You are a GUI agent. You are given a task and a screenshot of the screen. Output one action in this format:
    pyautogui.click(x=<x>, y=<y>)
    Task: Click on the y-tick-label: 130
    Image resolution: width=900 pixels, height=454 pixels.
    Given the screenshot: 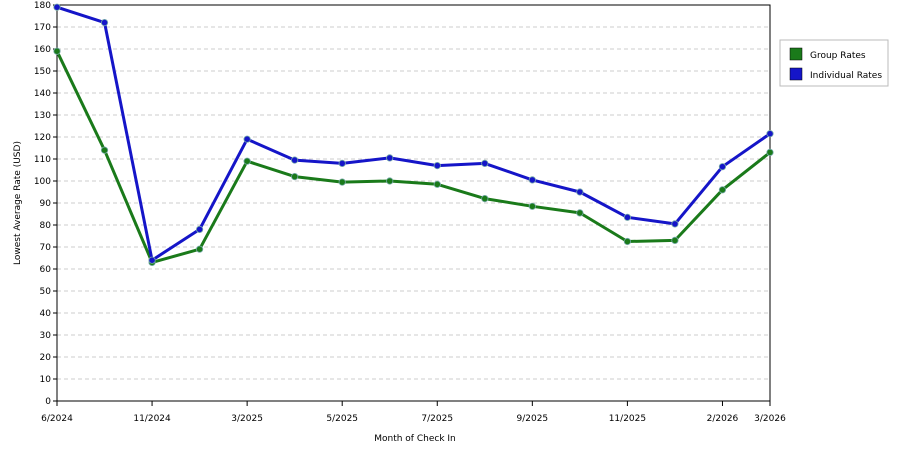 What is the action you would take?
    pyautogui.click(x=42, y=116)
    